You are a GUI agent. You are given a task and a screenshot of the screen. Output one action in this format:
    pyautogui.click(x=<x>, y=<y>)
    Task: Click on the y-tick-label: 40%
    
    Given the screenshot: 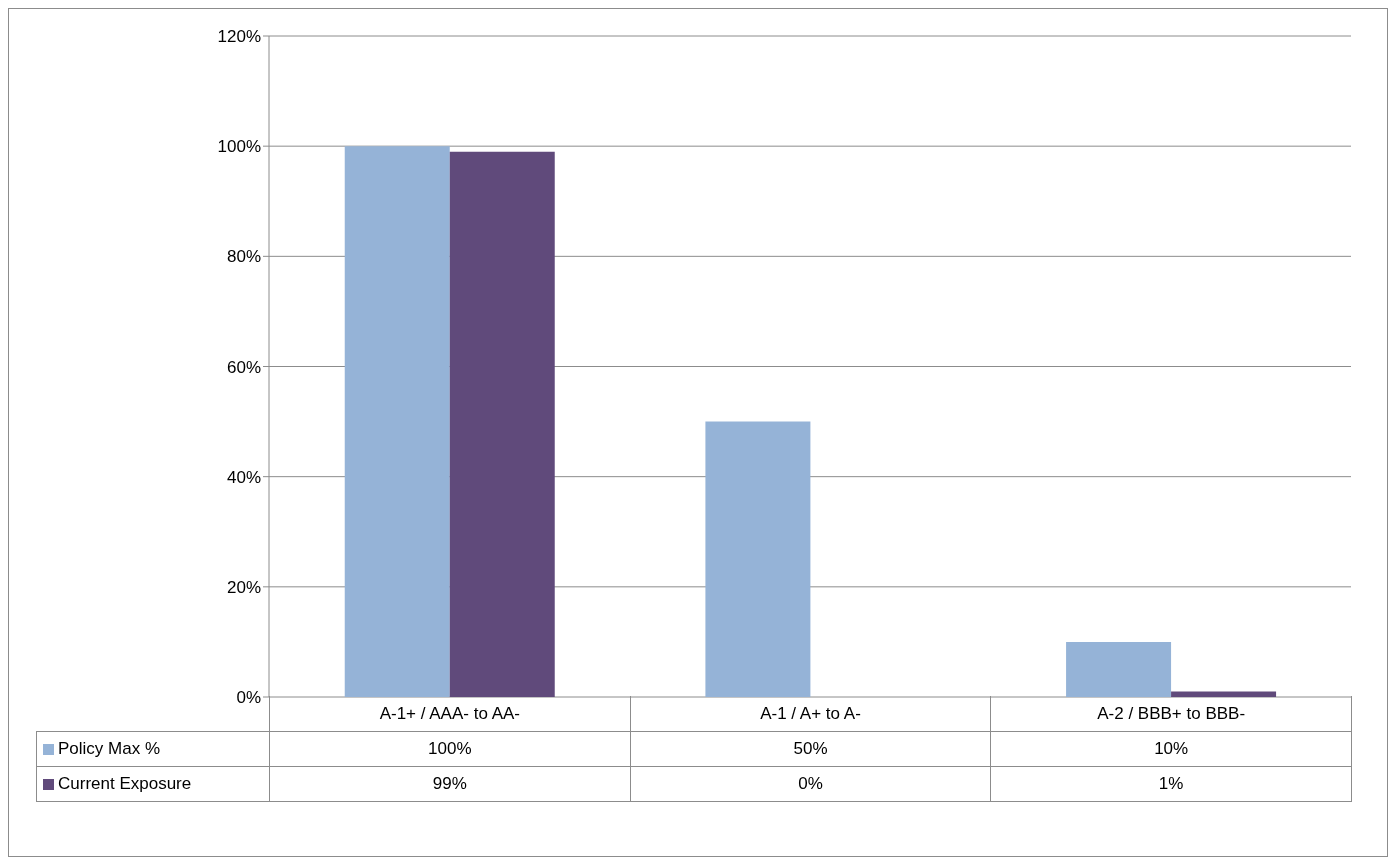 What is the action you would take?
    pyautogui.click(x=243, y=477)
    